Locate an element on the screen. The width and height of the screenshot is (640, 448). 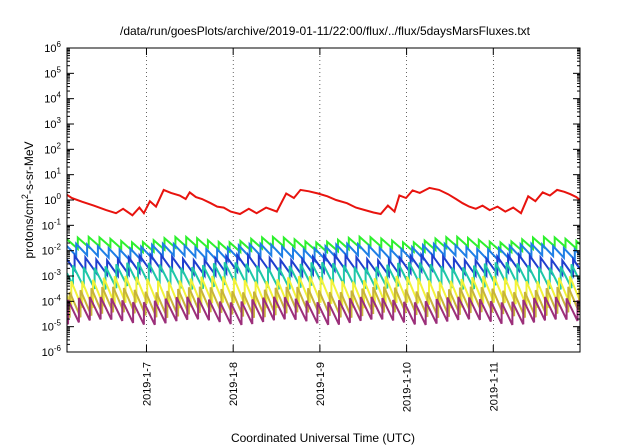
y-tick-label: 10⁴ is located at coordinates (52, 98).